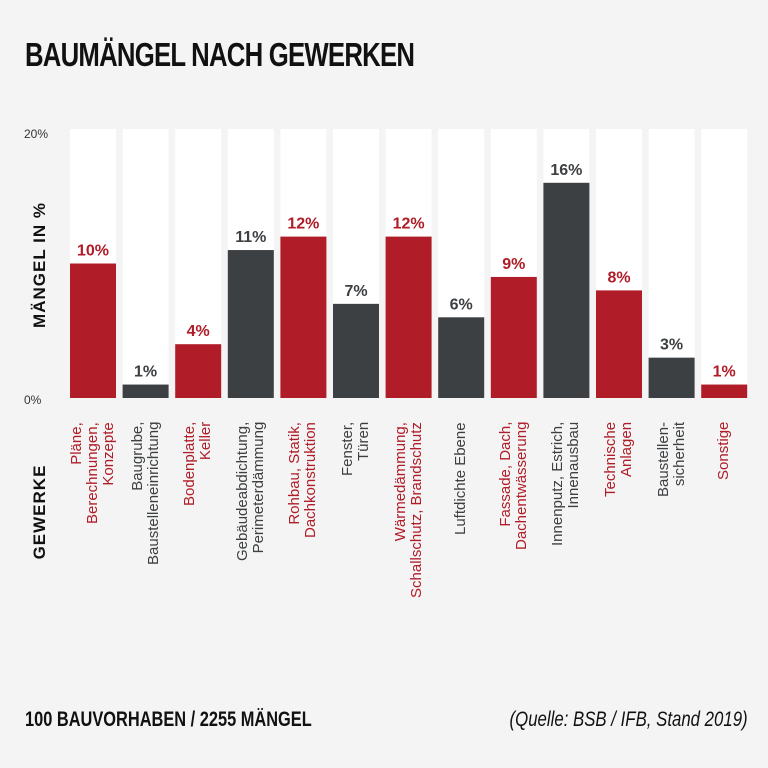 This screenshot has width=768, height=768. Describe the element at coordinates (258, 487) in the screenshot. I see `category-label-line: Perimeterdämmung` at that location.